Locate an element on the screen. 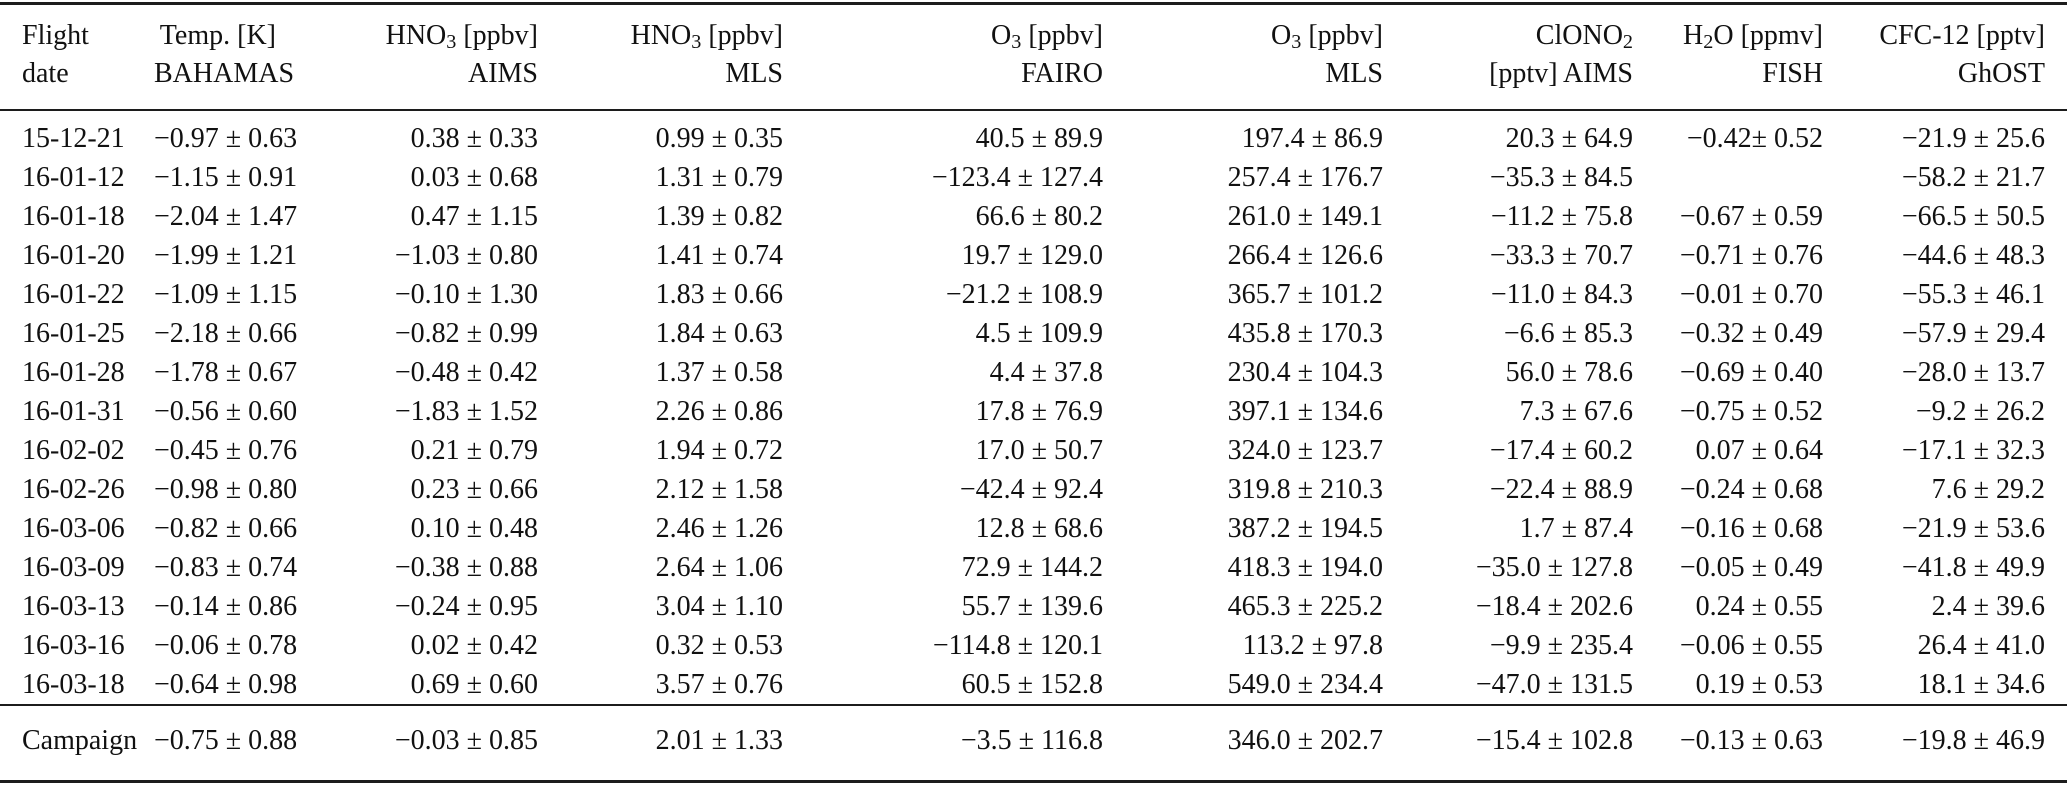 The image size is (2067, 811). cell-temp-bahamas: −0.98 ± 0.80 is located at coordinates (226, 489).